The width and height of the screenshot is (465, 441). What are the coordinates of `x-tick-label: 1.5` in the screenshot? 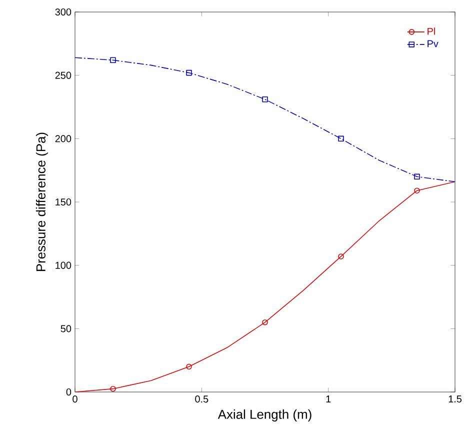 It's located at (455, 399).